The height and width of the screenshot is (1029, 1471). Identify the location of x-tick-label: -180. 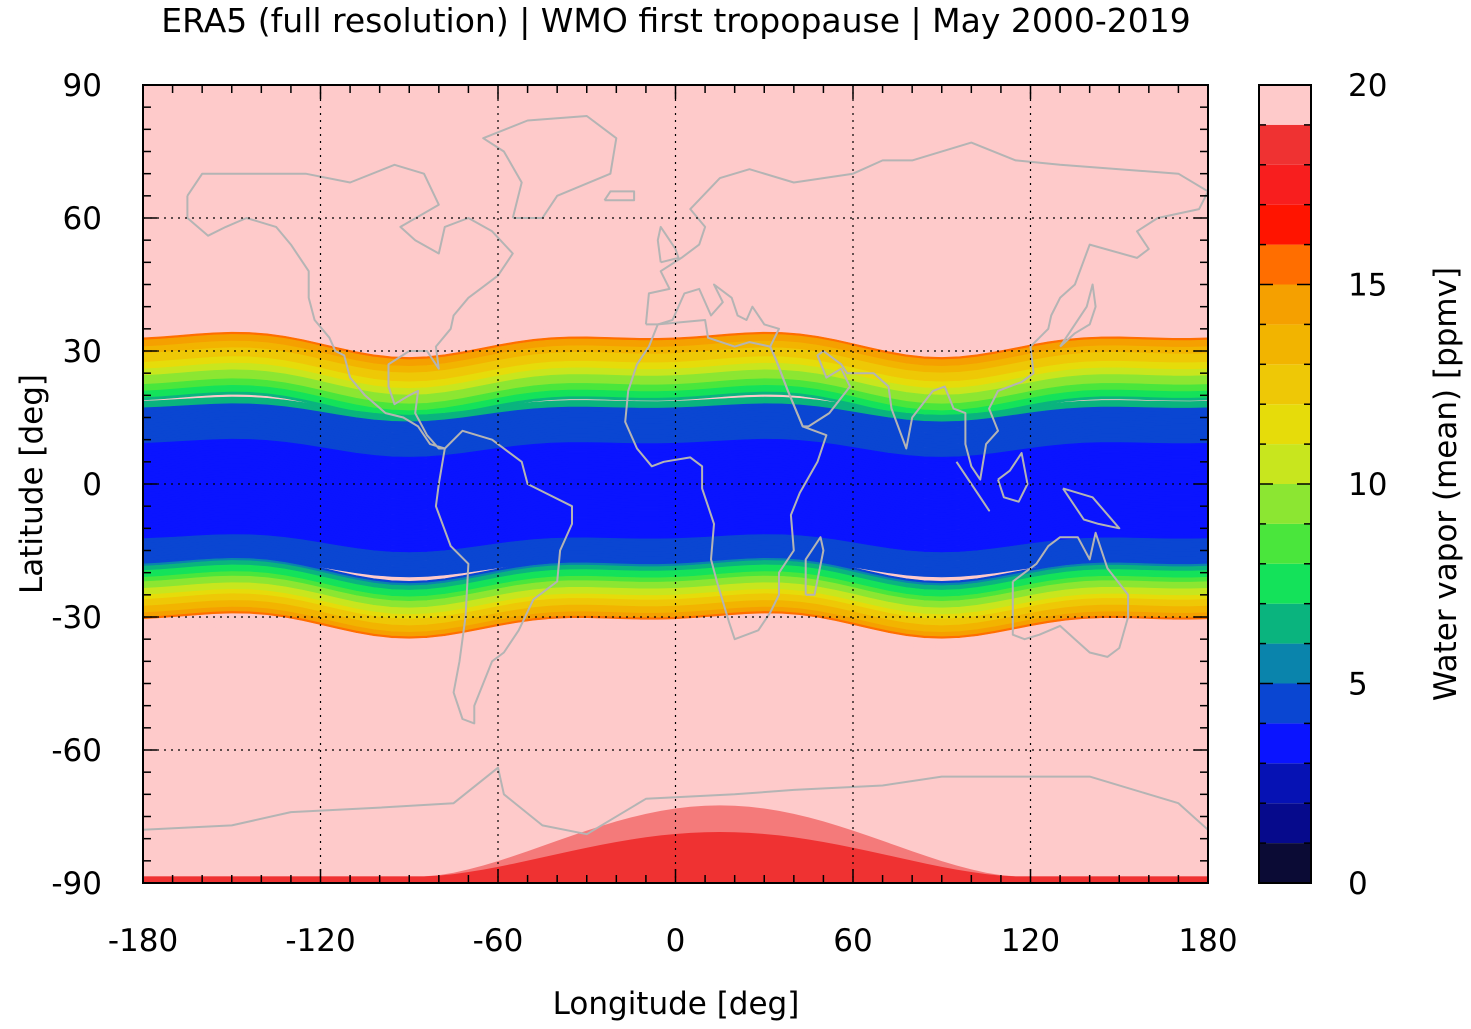
(143, 941).